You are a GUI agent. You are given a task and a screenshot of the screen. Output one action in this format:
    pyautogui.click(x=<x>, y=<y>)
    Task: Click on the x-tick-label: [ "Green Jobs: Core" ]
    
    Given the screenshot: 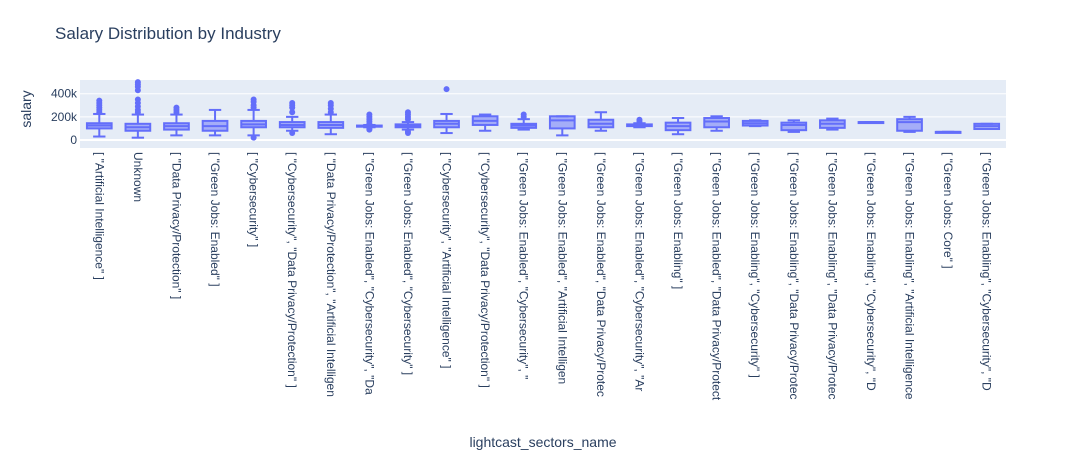 What is the action you would take?
    pyautogui.click(x=948, y=210)
    